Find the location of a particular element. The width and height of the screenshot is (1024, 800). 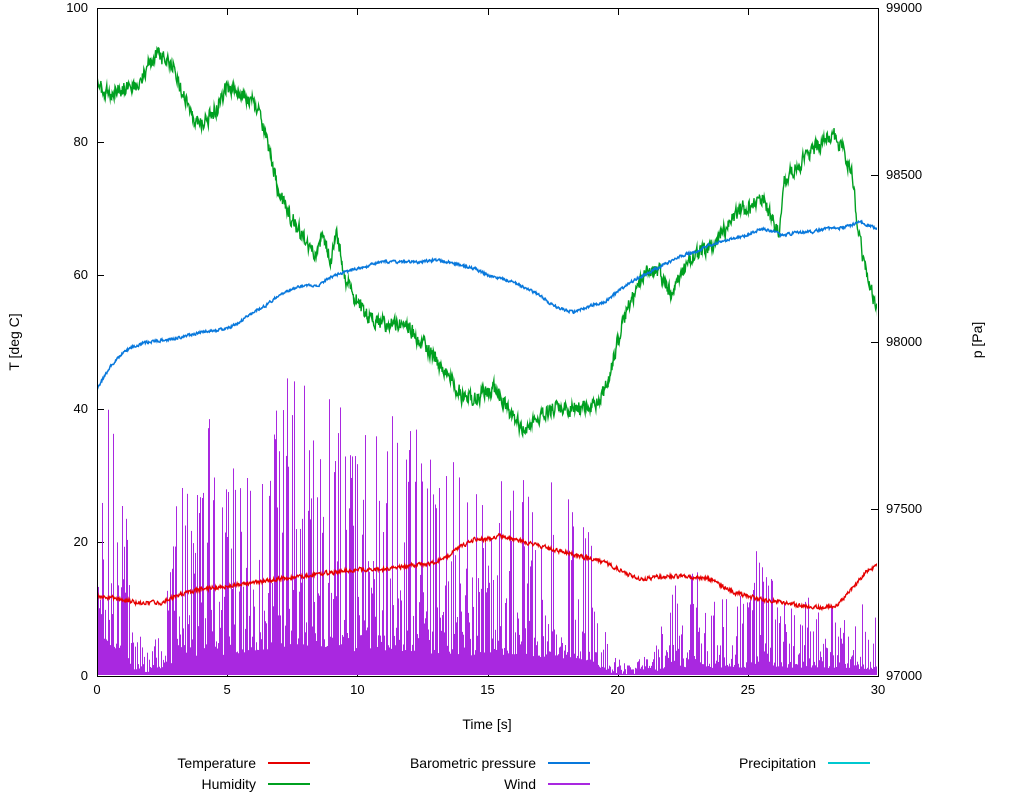

legend-item: Humidity is located at coordinates (170, 783).